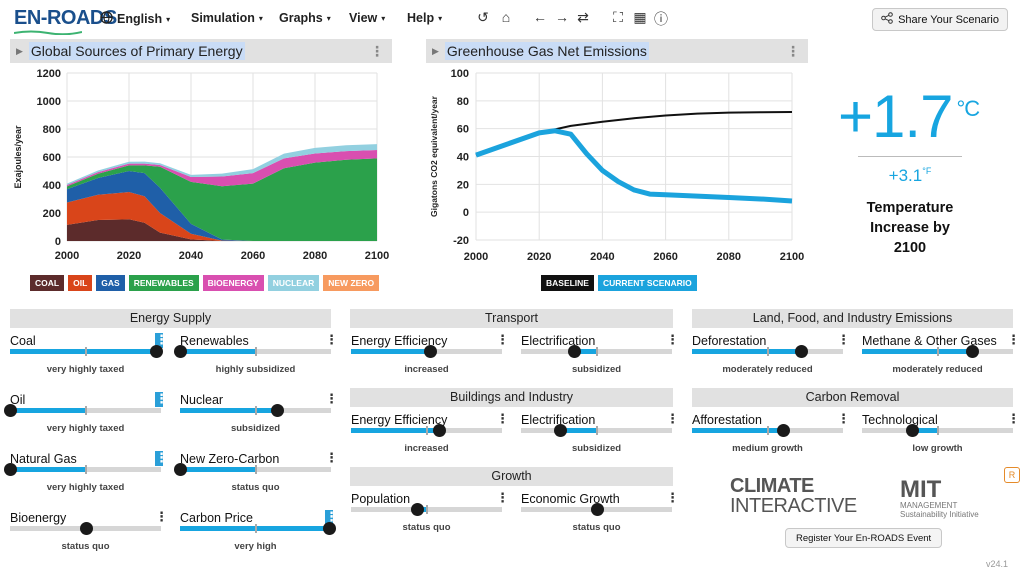 This screenshot has width=1024, height=575. Describe the element at coordinates (483, 17) in the screenshot. I see `undo-icon: ↺` at that location.